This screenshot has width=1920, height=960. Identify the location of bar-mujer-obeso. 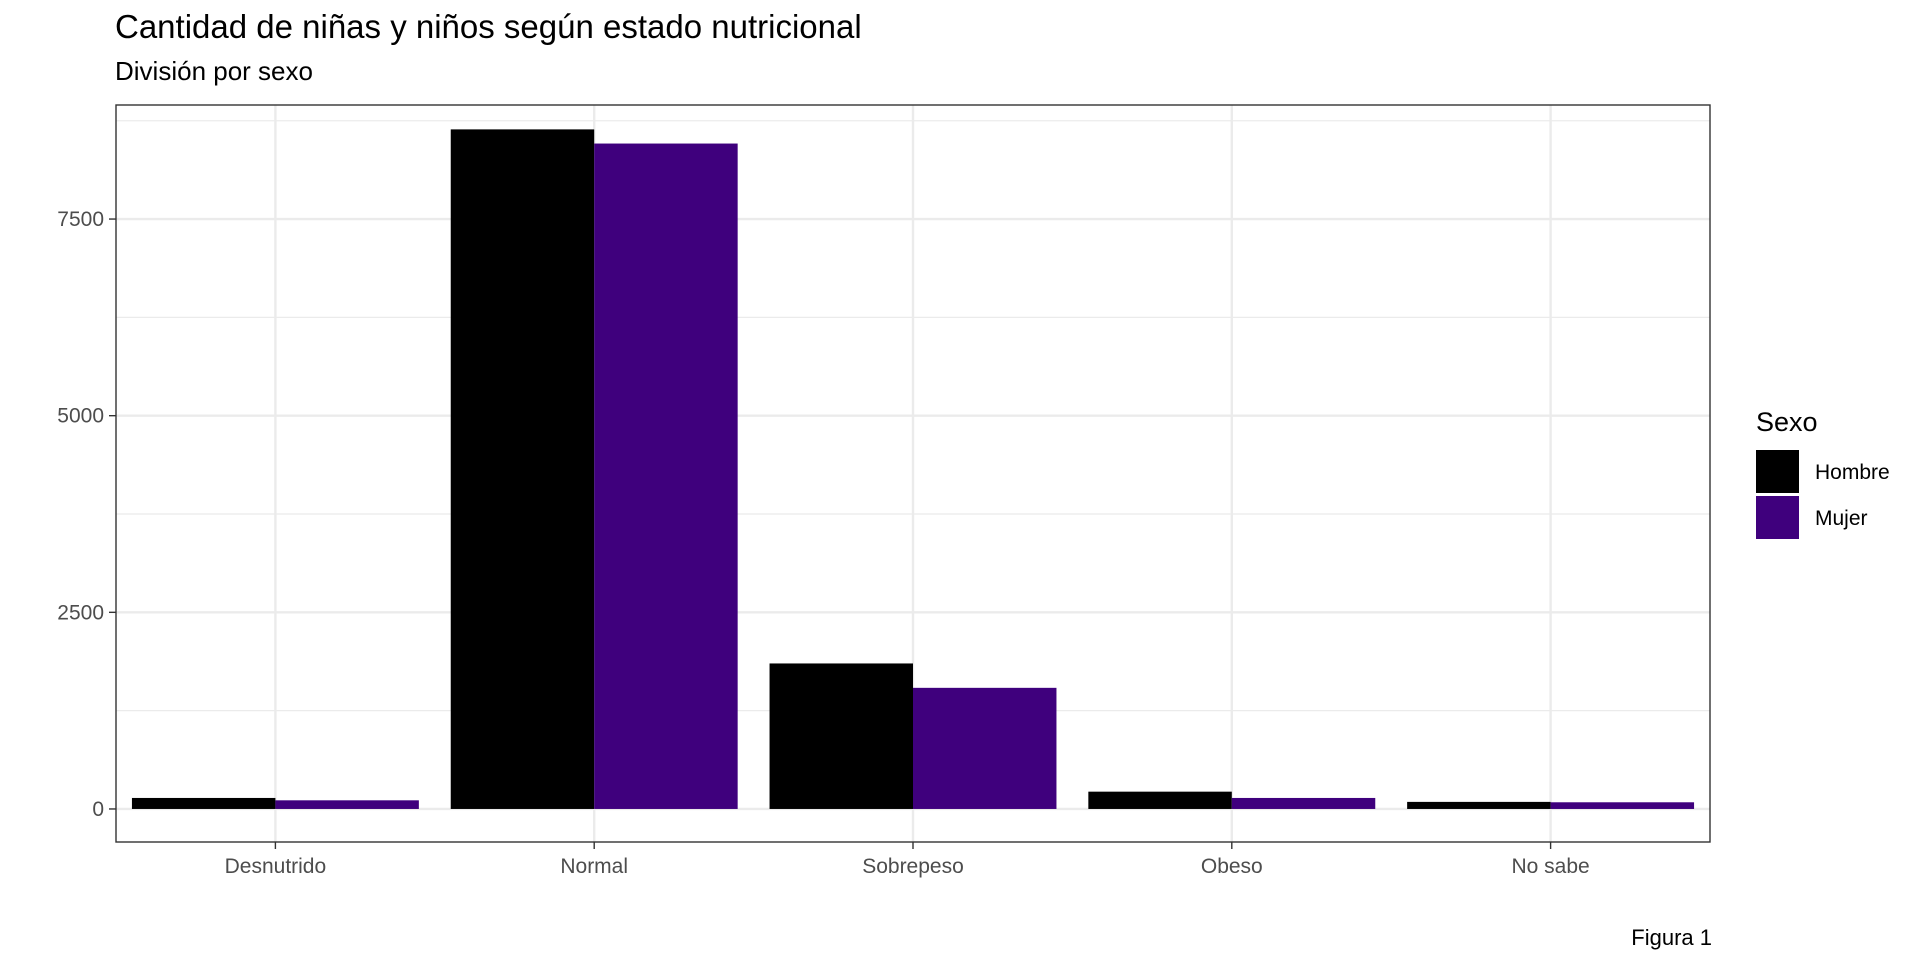
(1303, 803).